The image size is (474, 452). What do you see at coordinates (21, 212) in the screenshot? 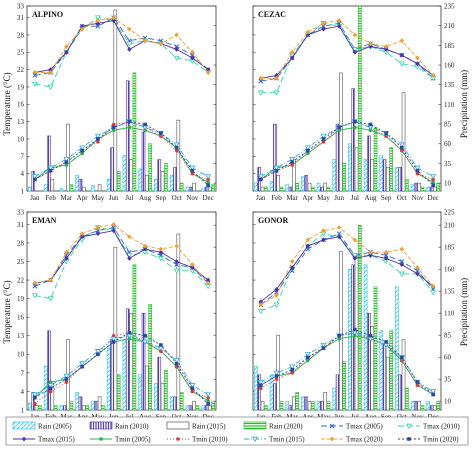
I see `left-tick-label: 33` at bounding box center [21, 212].